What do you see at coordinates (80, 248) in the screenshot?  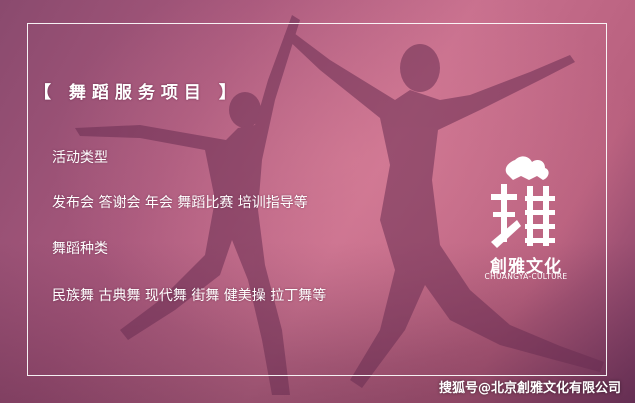 I see `dance-type-label: 舞蹈种类` at bounding box center [80, 248].